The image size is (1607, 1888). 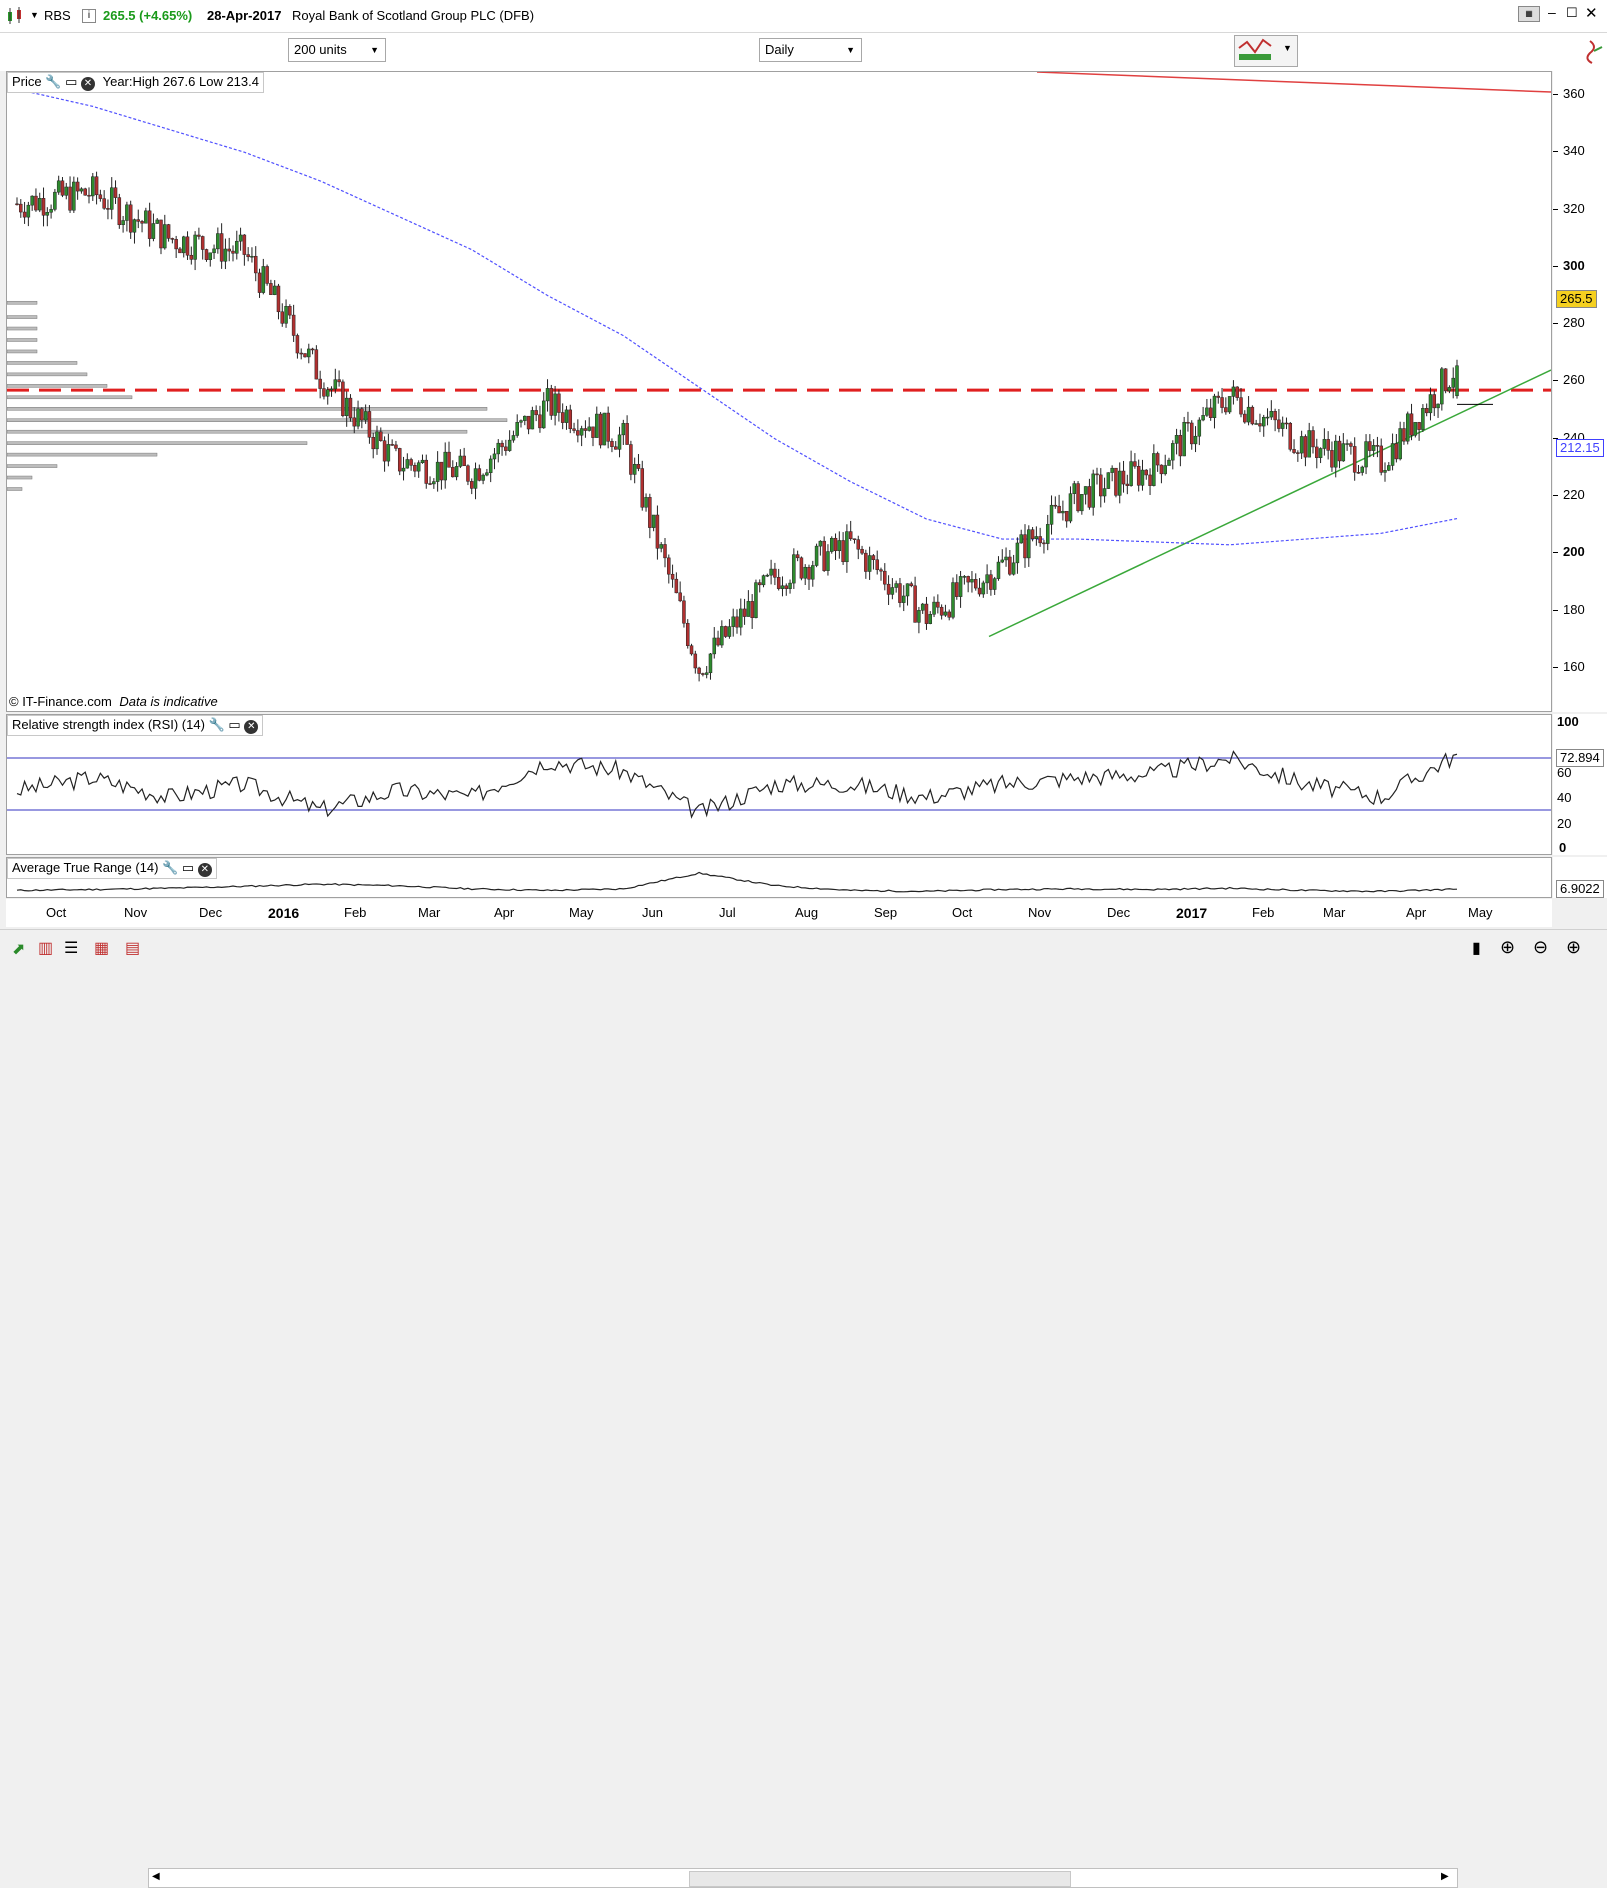 I want to click on price-tick: 220, so click(x=1574, y=495).